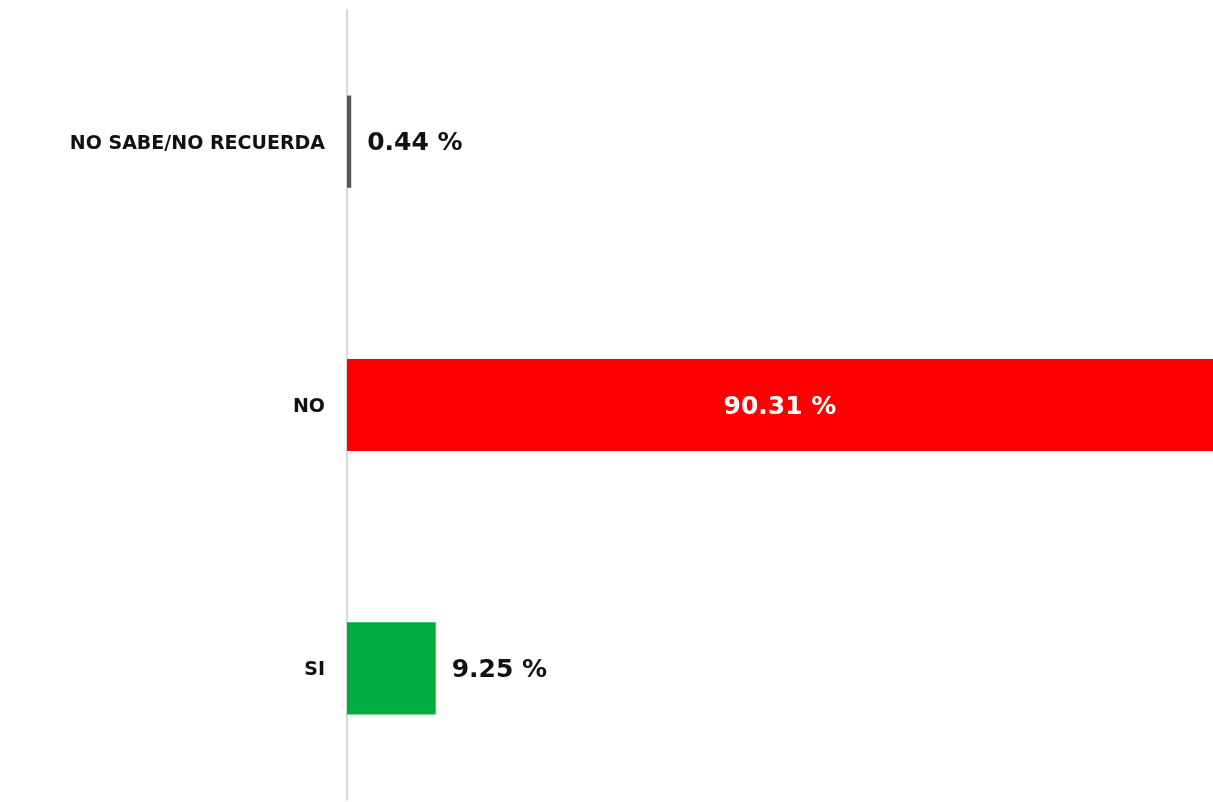  What do you see at coordinates (415, 142) in the screenshot?
I see `data-label: 0.44 %` at bounding box center [415, 142].